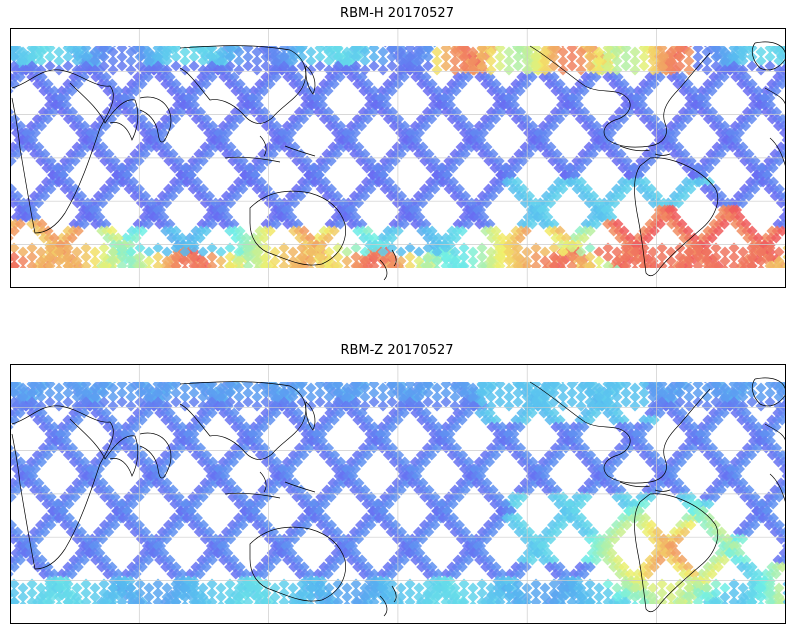 The width and height of the screenshot is (794, 633). What do you see at coordinates (104, 111) in the screenshot?
I see `coastline` at bounding box center [104, 111].